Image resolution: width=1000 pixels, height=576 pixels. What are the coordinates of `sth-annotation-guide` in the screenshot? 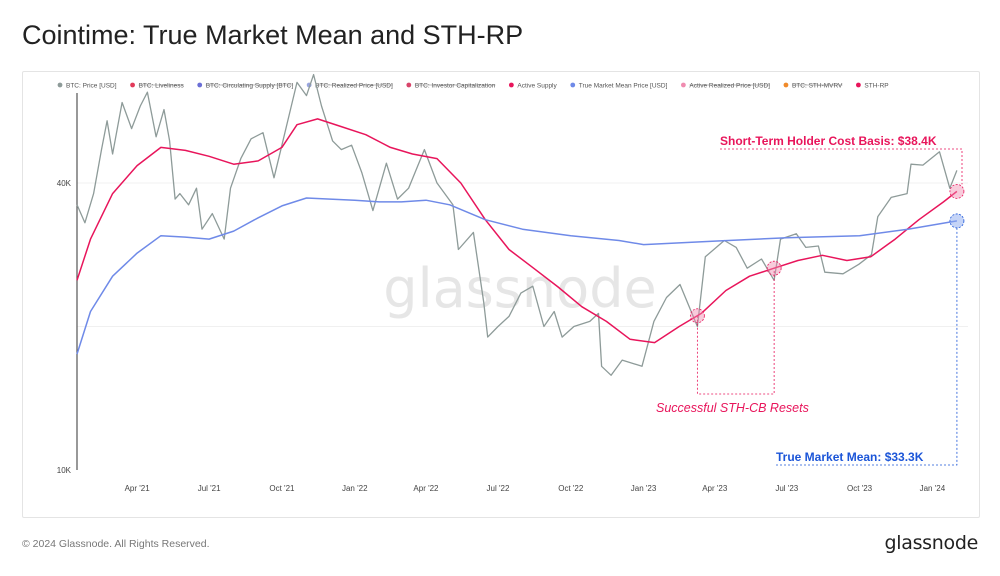 It's located at (841, 166).